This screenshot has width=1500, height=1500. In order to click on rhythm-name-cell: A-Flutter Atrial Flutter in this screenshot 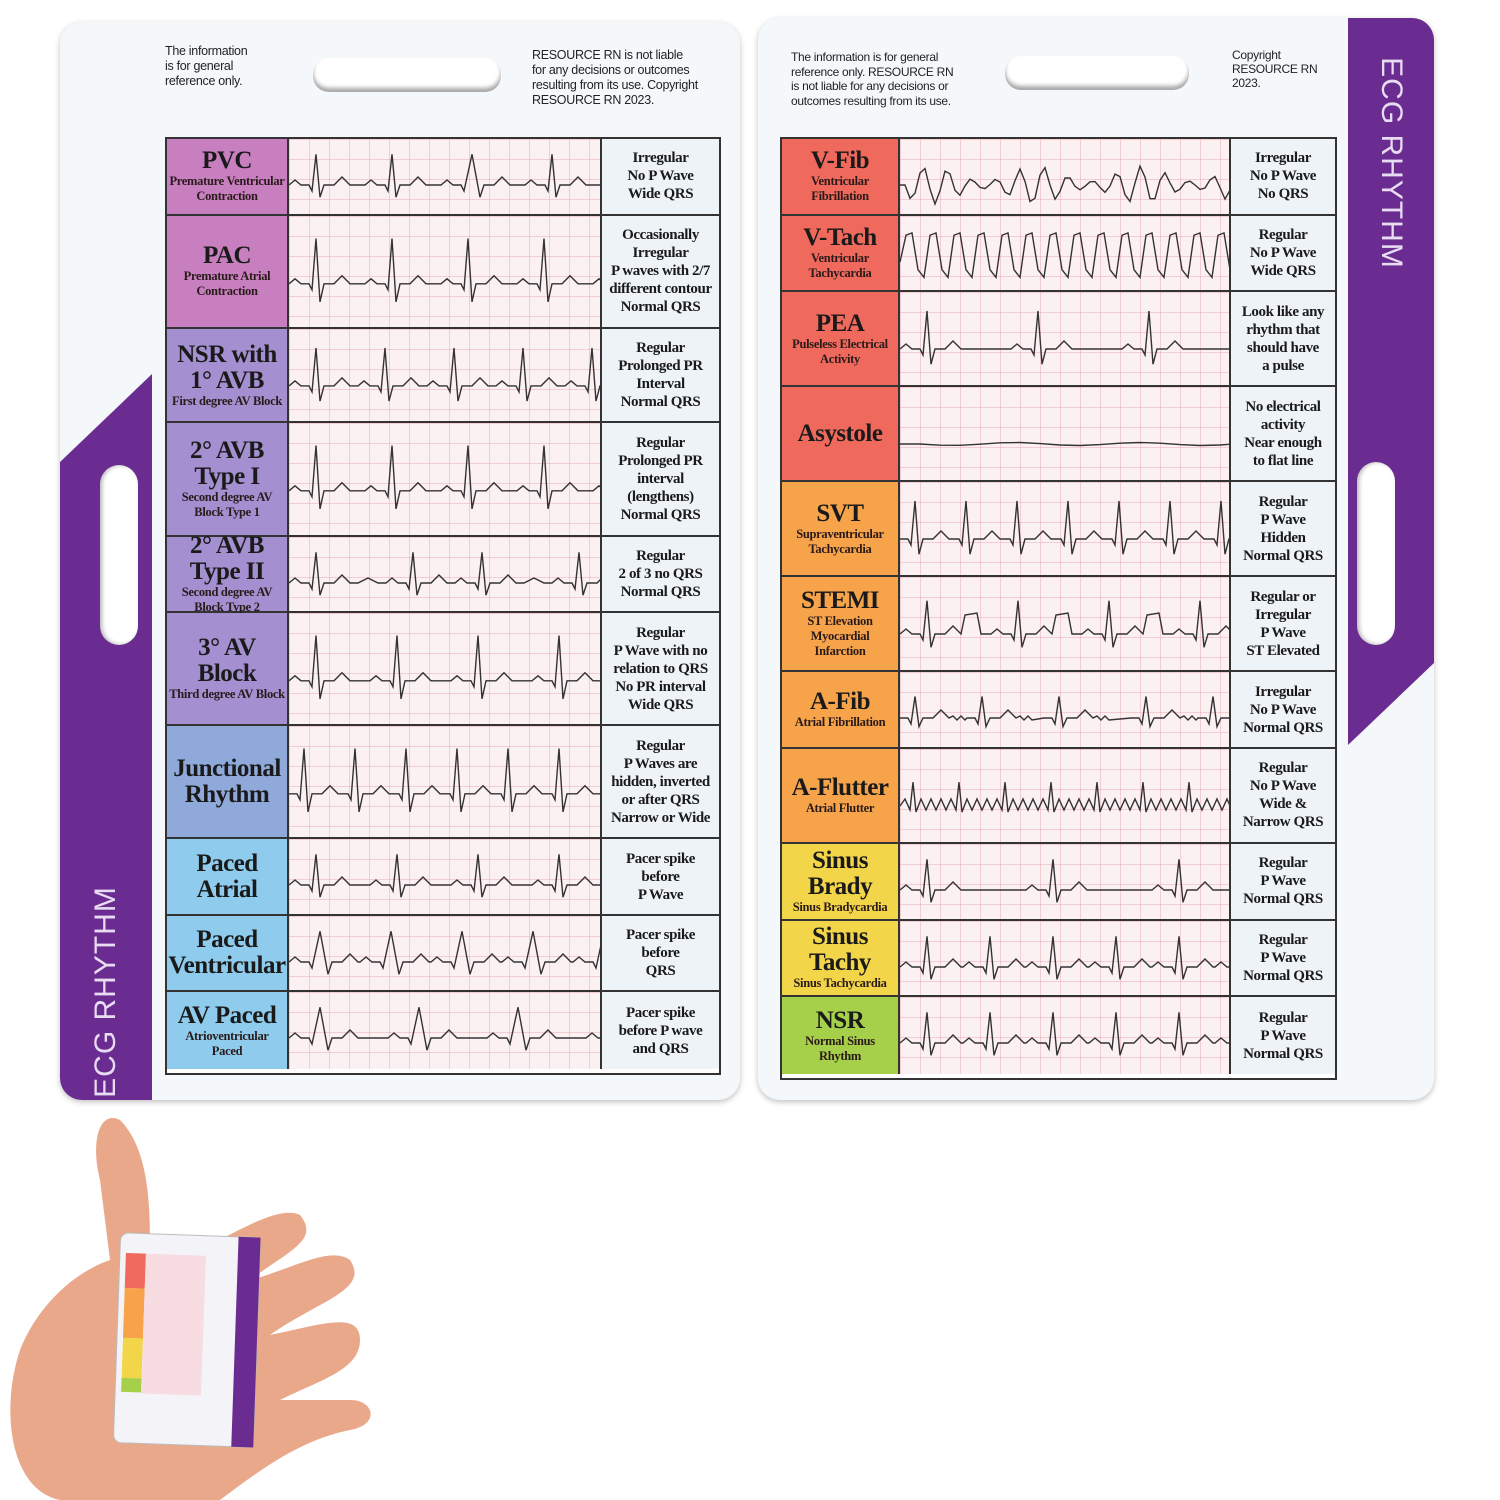, I will do `click(841, 795)`.